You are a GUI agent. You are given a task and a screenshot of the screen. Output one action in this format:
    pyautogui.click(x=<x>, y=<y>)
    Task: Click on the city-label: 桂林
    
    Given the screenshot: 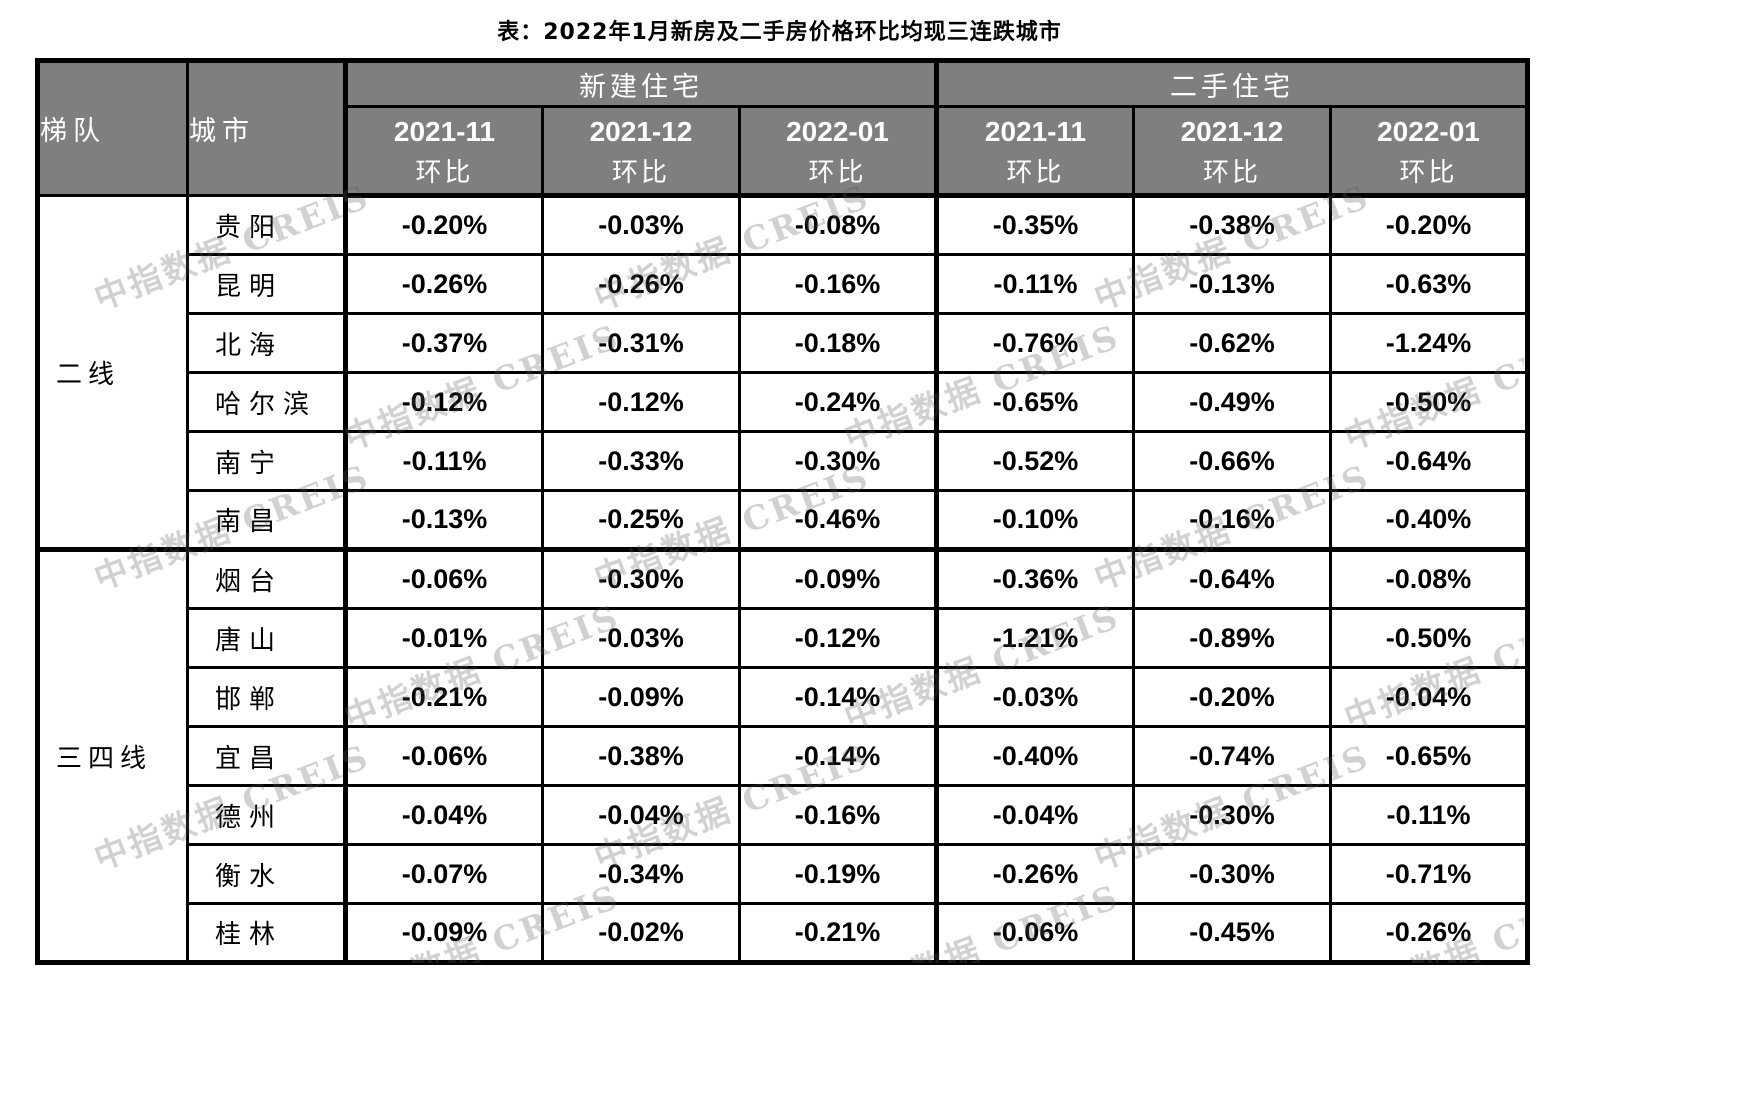 What is the action you would take?
    pyautogui.click(x=266, y=933)
    